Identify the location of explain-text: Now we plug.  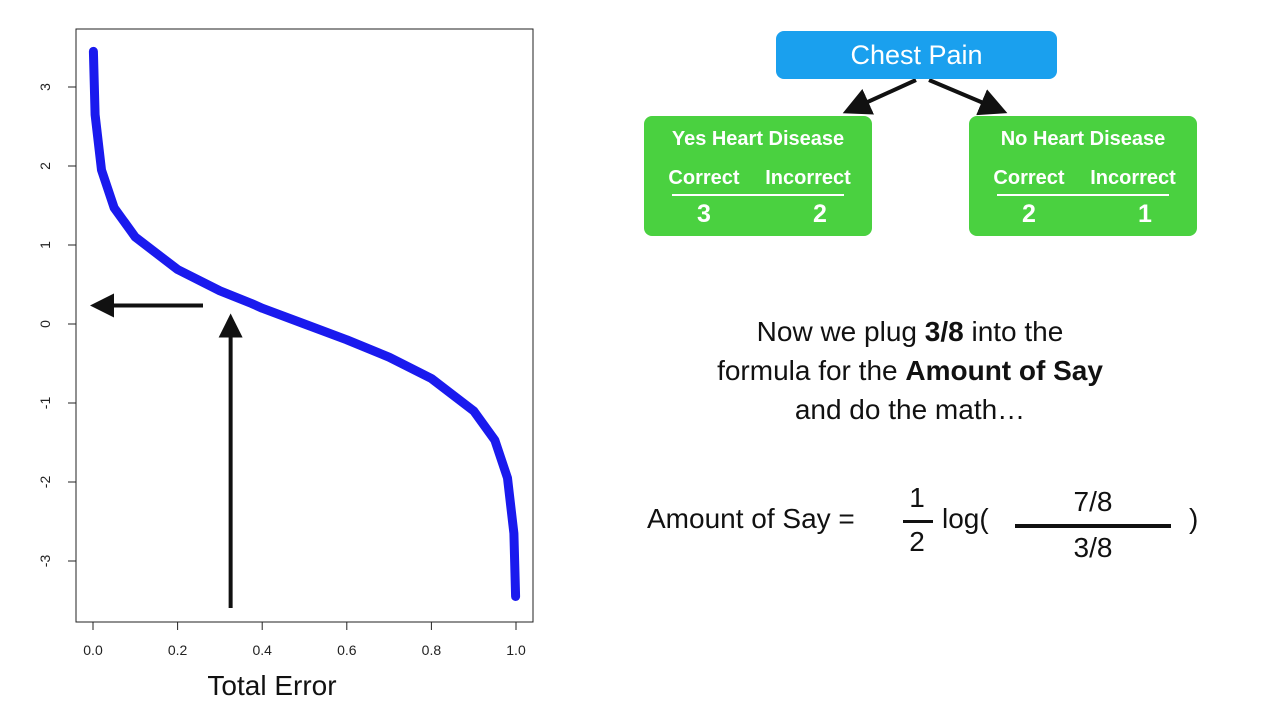
(840, 331).